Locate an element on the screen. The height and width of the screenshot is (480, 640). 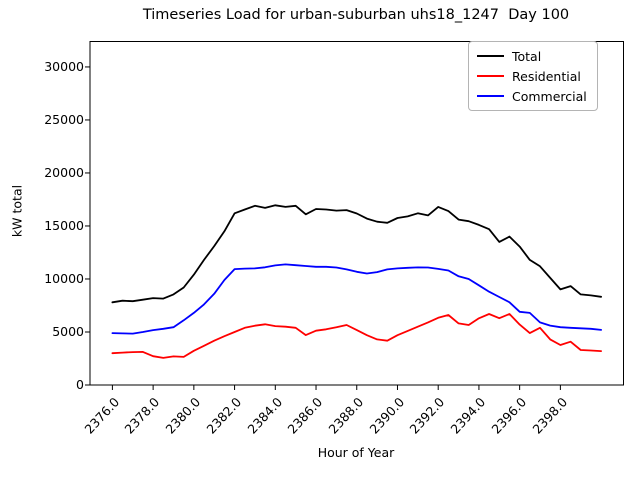
y-tick-label: 15000 is located at coordinates (64, 225).